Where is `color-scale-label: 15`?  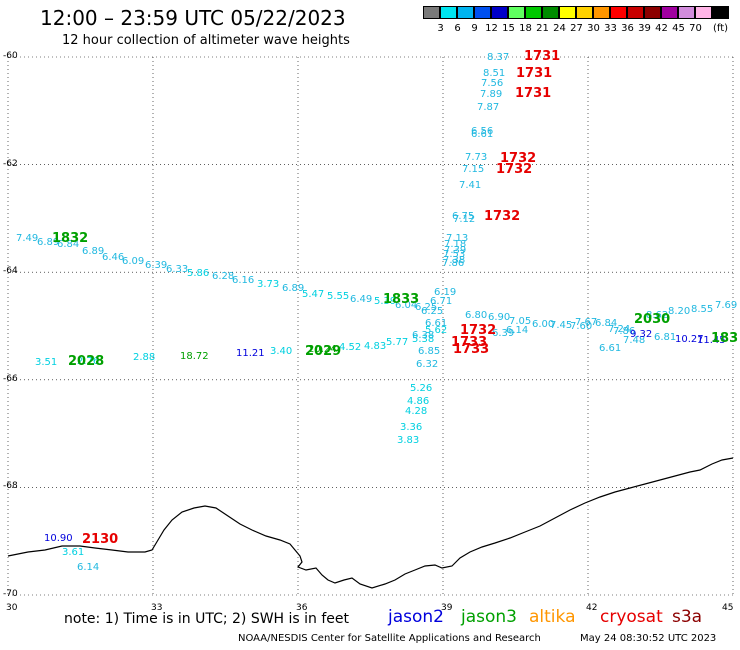 color-scale-label: 15 is located at coordinates (508, 28).